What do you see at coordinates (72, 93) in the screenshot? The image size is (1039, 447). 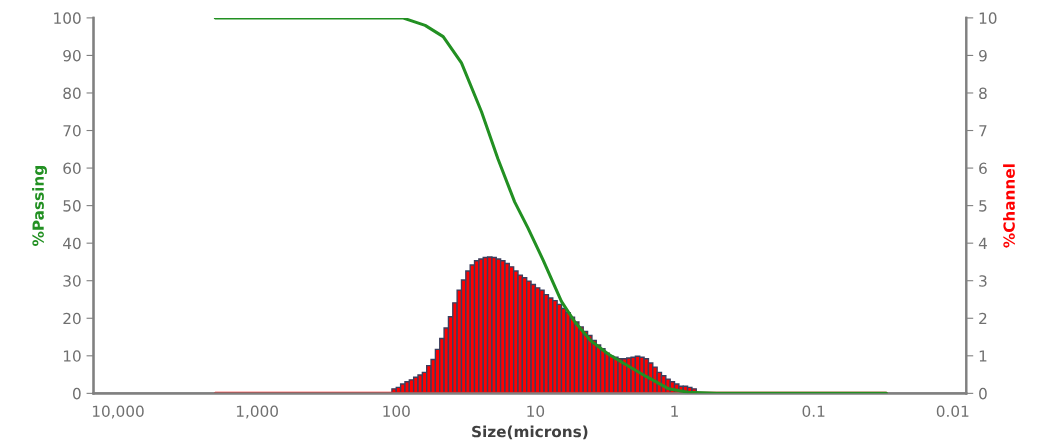 I see `y-tick-label: 80` at bounding box center [72, 93].